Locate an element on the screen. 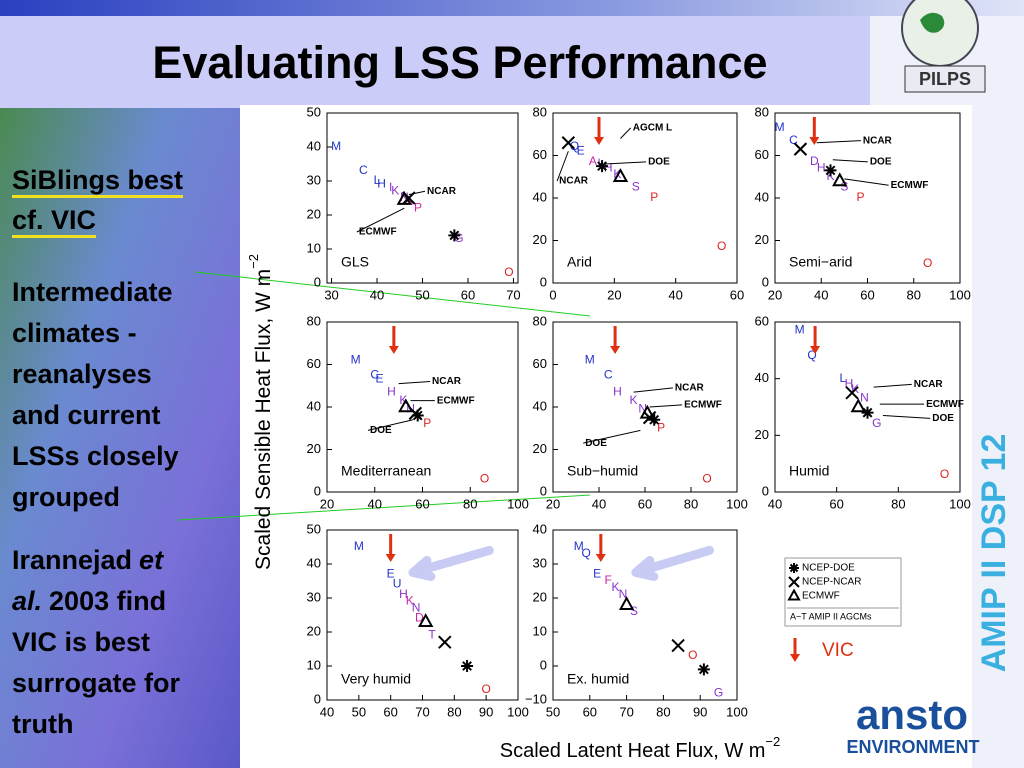 The width and height of the screenshot is (1024, 768). model-point: D is located at coordinates (419, 618).